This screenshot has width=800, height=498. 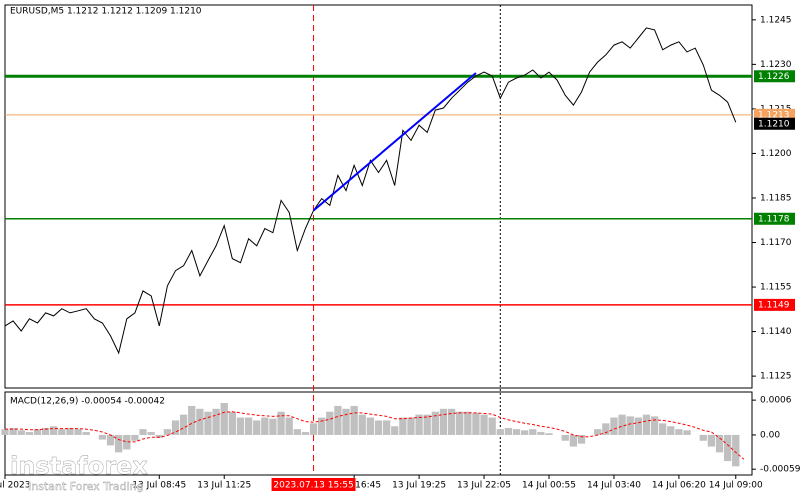 What do you see at coordinates (375, 435) in the screenshot?
I see `signal-line` at bounding box center [375, 435].